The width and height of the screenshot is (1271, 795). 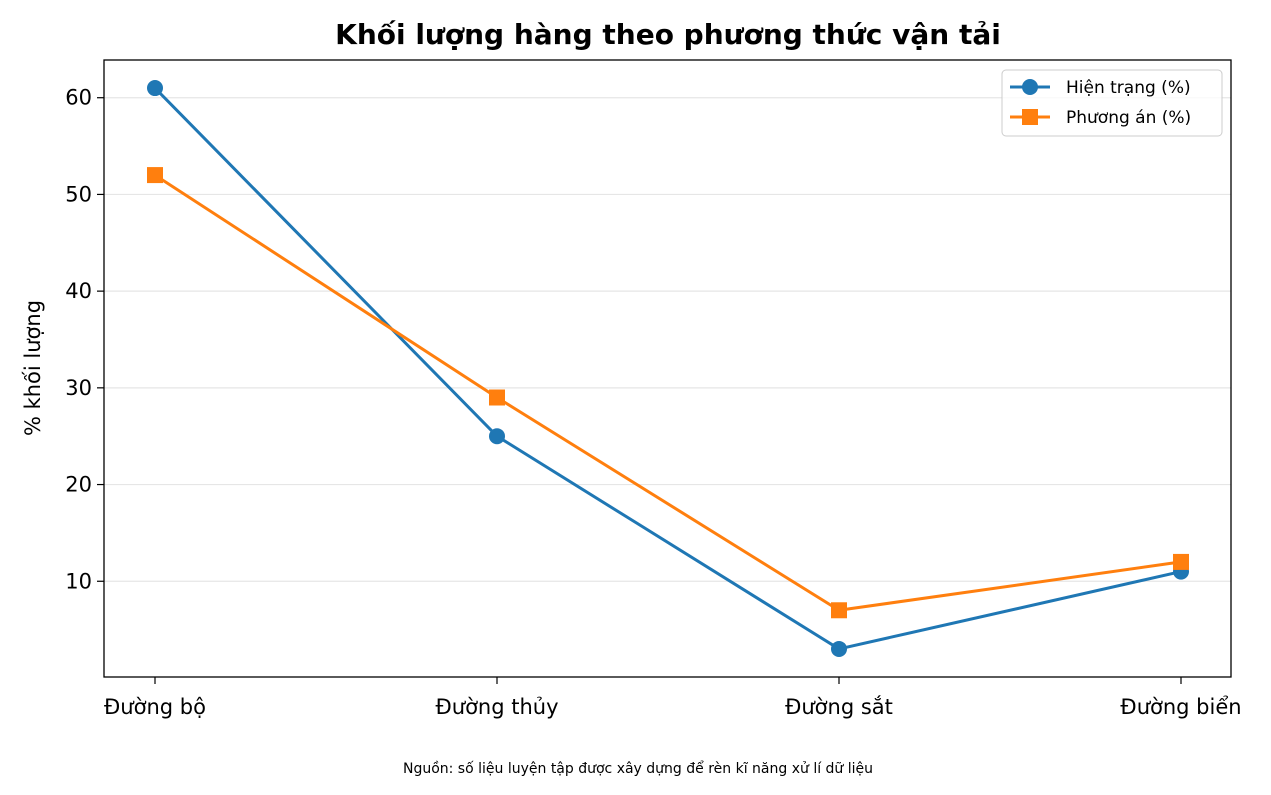 I want to click on x-axis: Đường bộ Đường thủy Đường sắt Đường biển, so click(x=673, y=698).